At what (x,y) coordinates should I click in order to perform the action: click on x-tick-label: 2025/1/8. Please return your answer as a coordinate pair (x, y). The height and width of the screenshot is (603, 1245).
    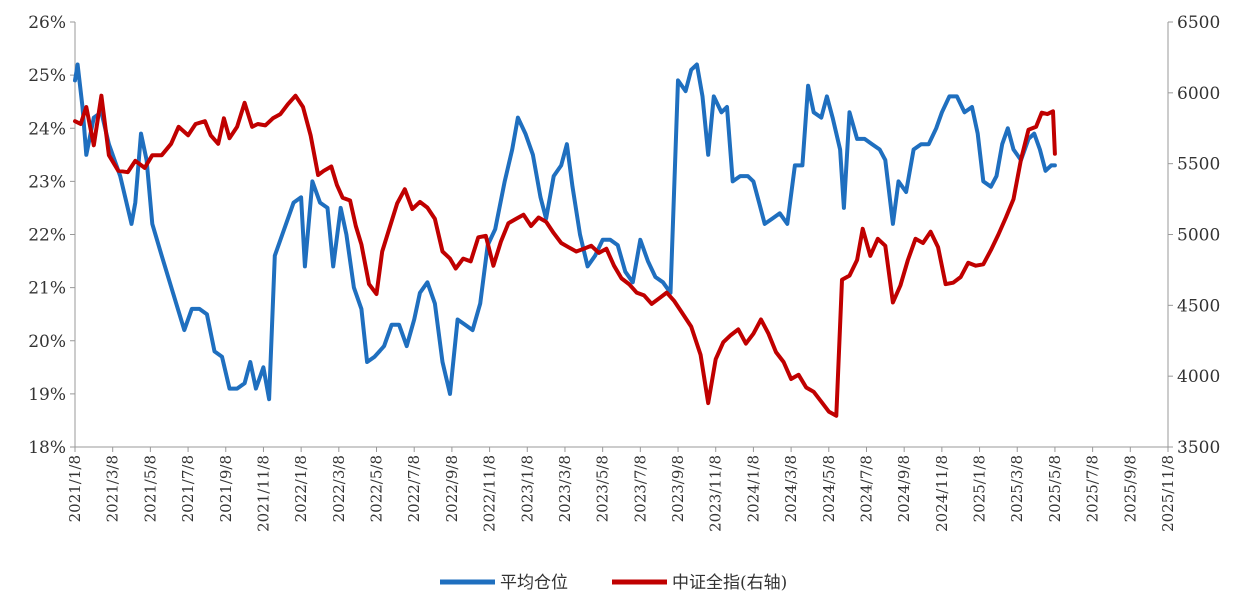
    Looking at the image, I should click on (980, 488).